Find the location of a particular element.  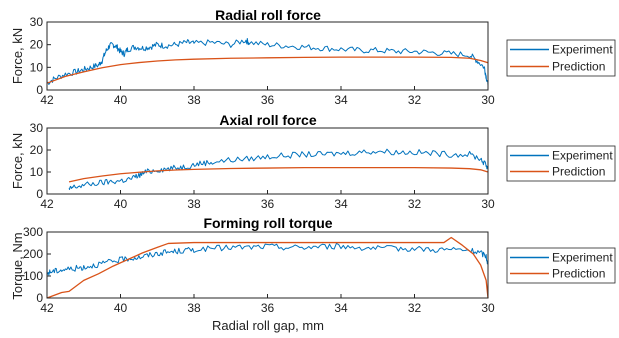

y-tick-label: 300 is located at coordinates (33, 232).